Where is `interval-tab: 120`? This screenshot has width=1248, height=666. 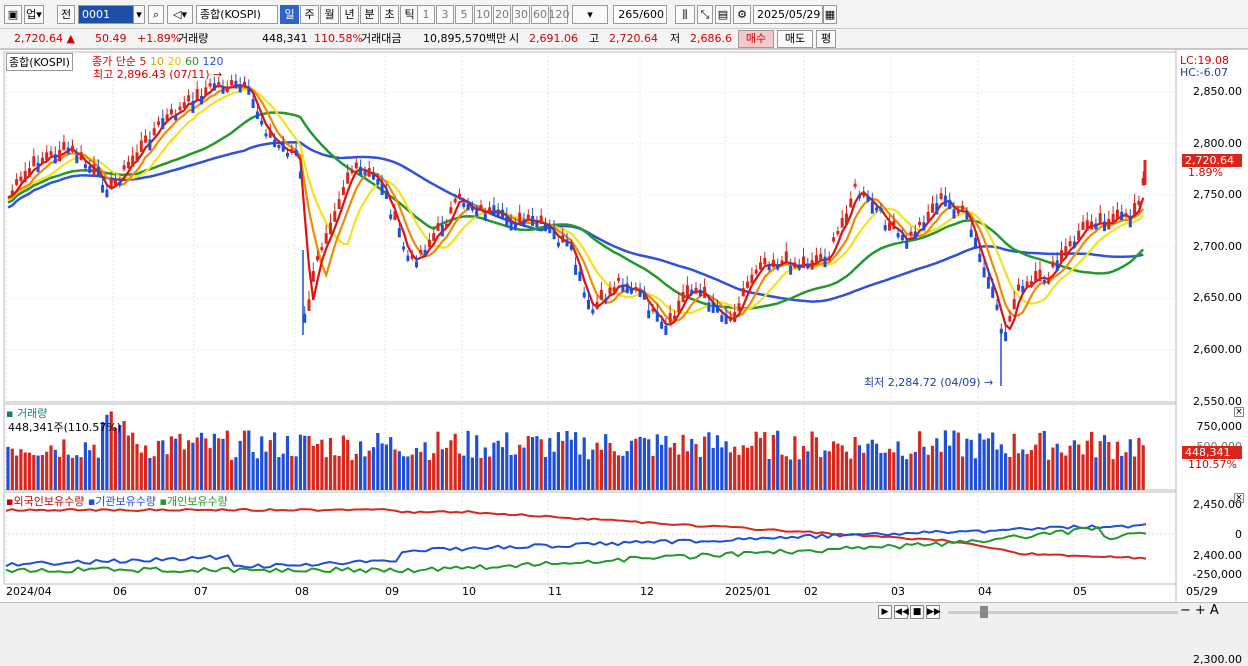
interval-tab: 120 is located at coordinates (559, 14).